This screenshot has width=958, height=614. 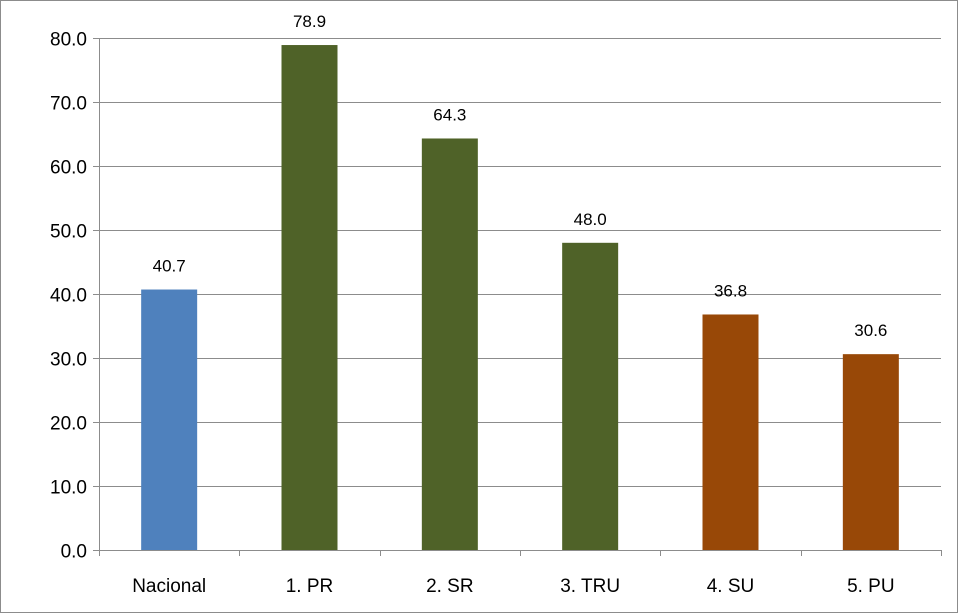 I want to click on y-tick-label: 60.0, so click(x=68, y=168).